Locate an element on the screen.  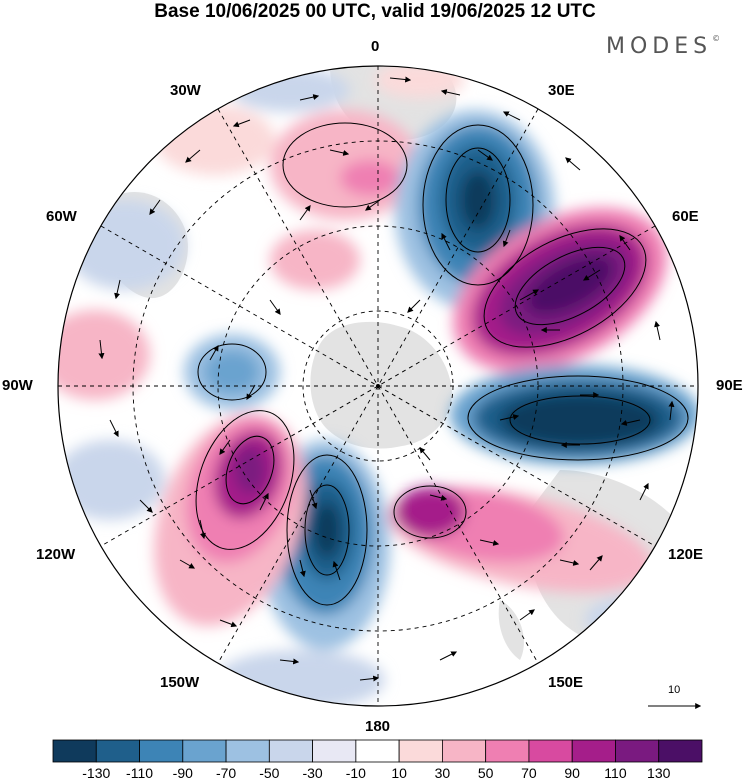
colorbar-label: -90 is located at coordinates (182, 773).